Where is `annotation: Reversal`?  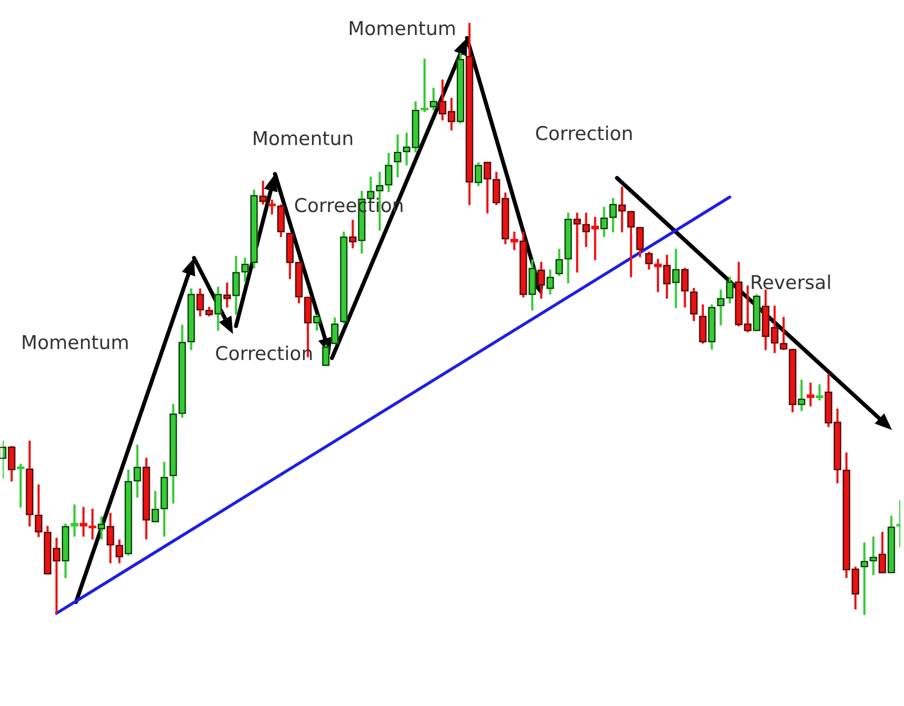
annotation: Reversal is located at coordinates (791, 283).